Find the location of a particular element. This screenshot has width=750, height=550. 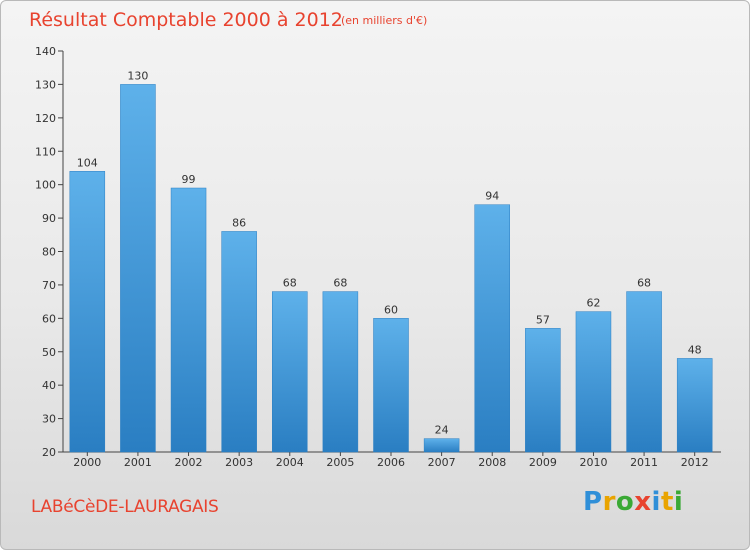

y-tick-label: 100 is located at coordinates (45, 185).